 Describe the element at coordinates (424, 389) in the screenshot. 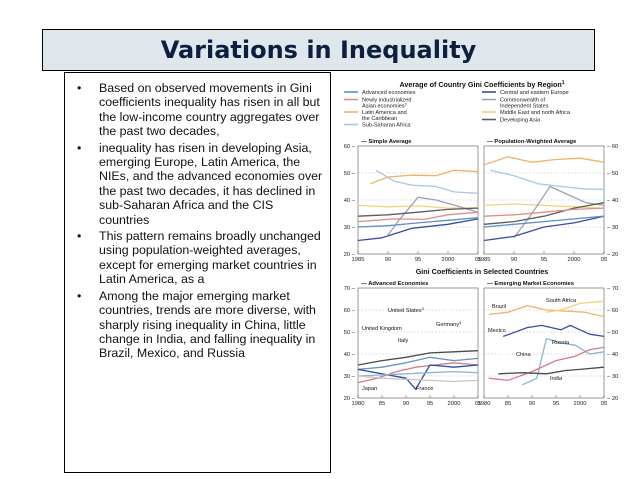

I see `series-label-france: France` at that location.